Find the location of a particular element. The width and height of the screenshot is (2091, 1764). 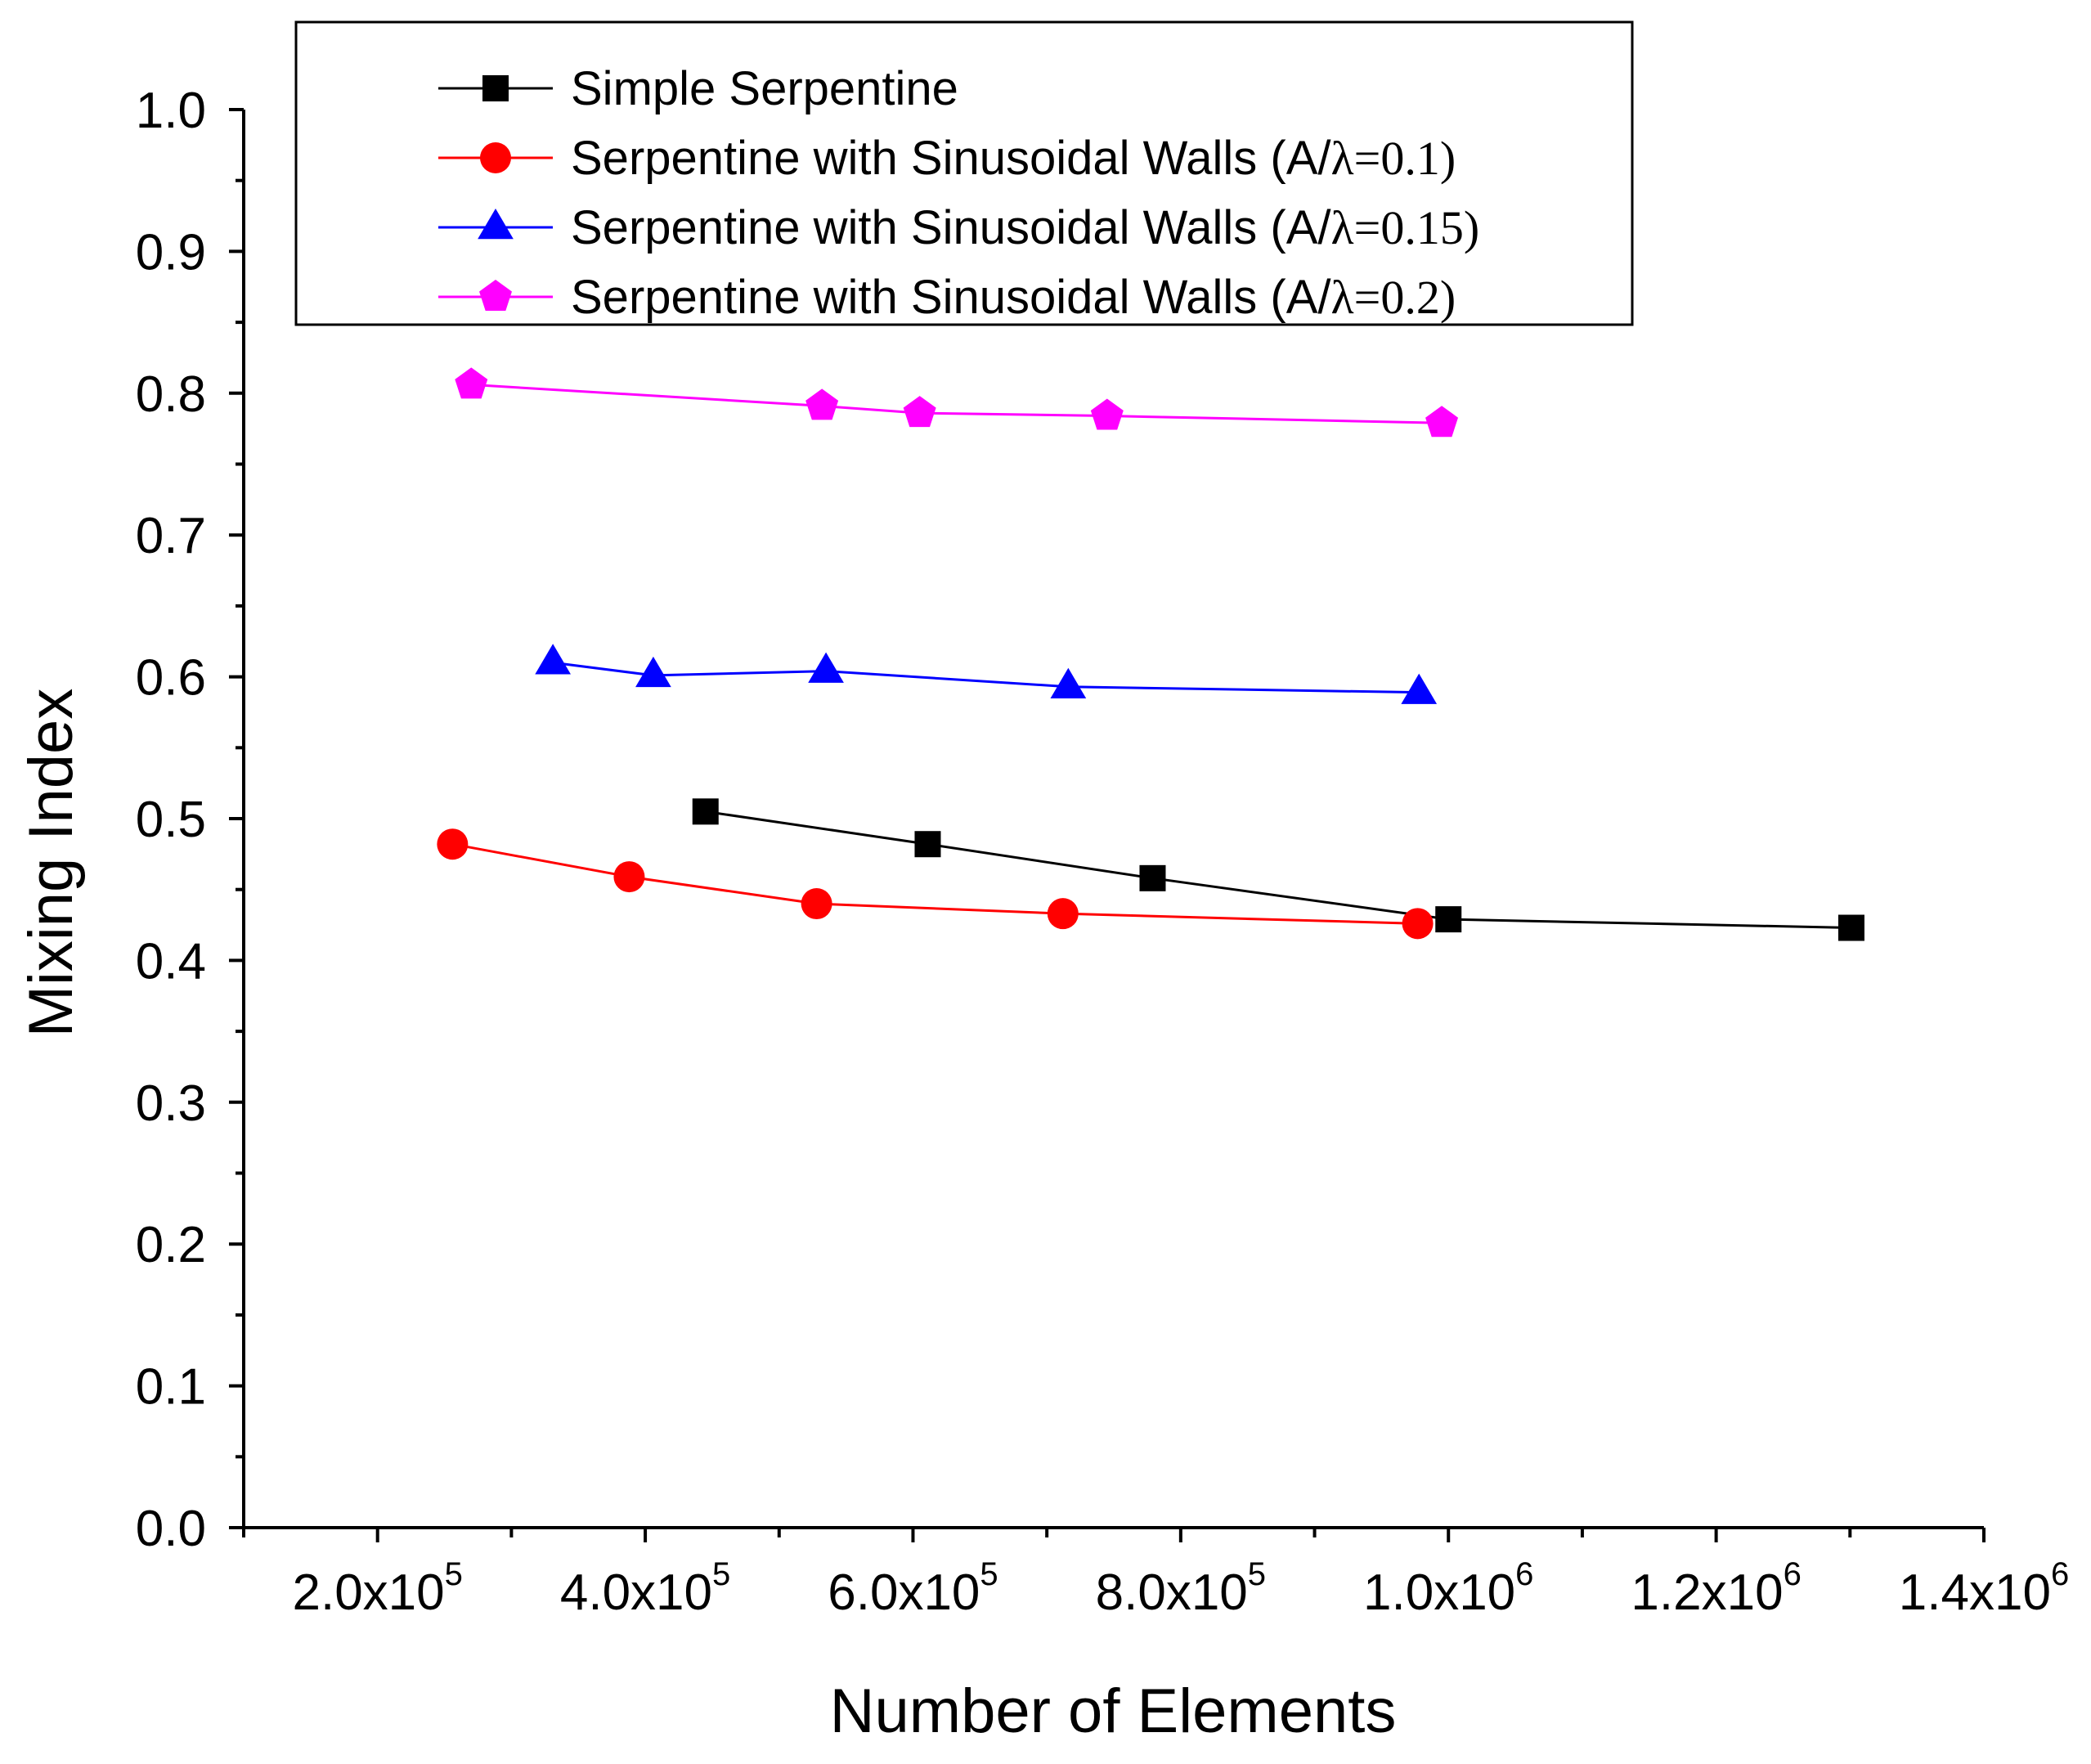

y-tick-label: 0.7 is located at coordinates (171, 536).